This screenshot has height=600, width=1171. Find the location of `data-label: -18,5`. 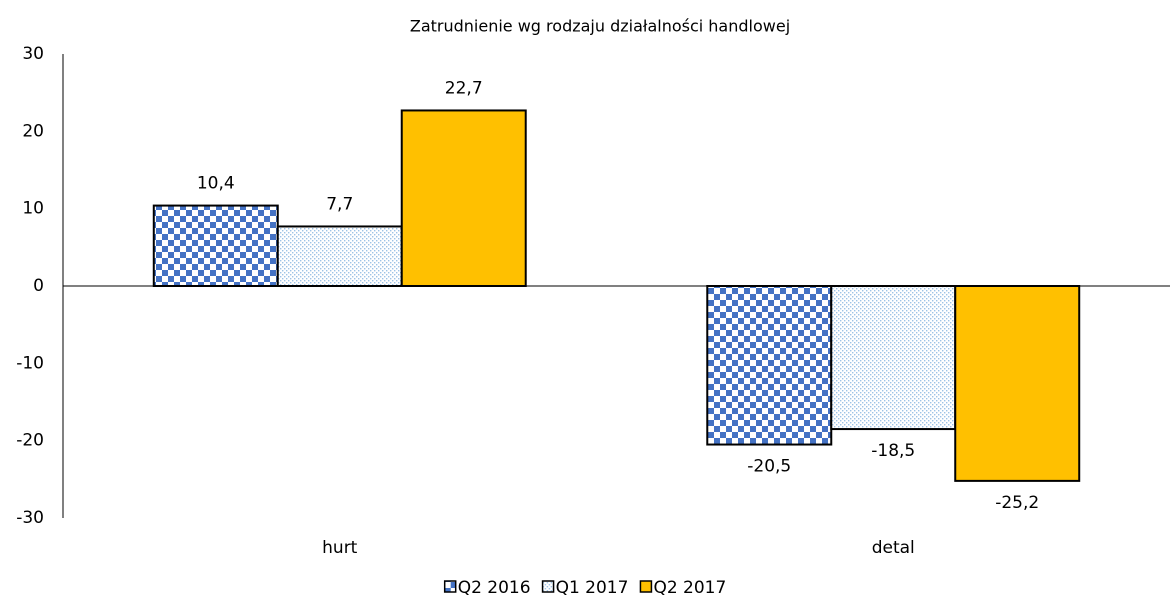

data-label: -18,5 is located at coordinates (893, 451).